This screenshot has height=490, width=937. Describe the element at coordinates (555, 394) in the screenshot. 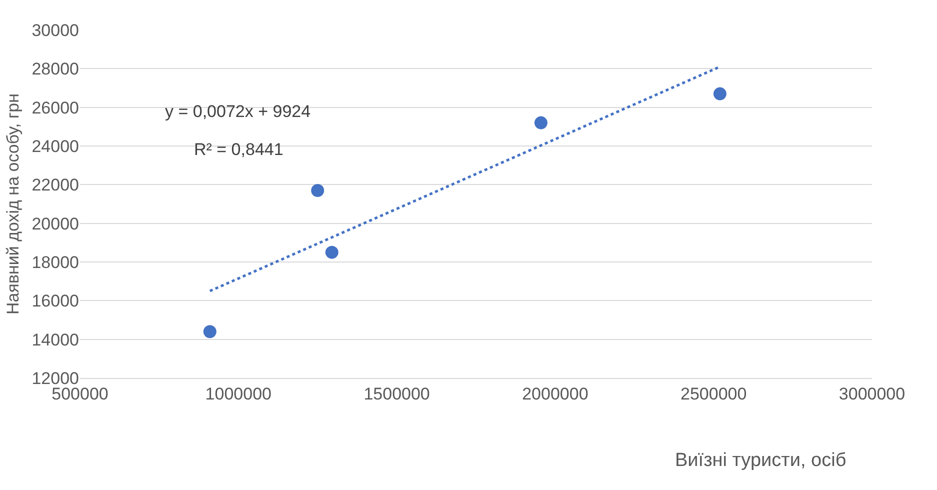

I see `x-tick-label: 2000000` at that location.